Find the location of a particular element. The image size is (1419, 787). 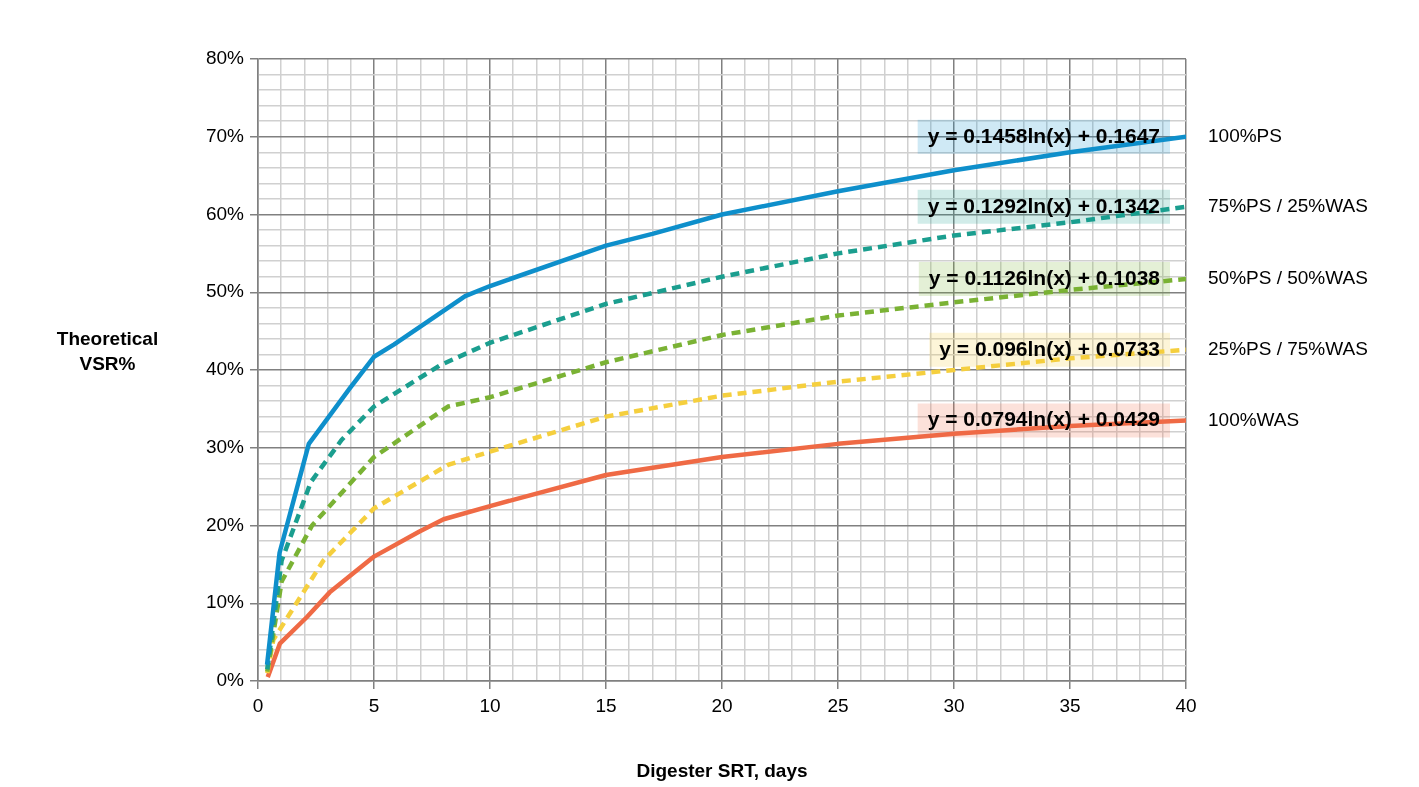

annotation: y = 0.096ln(x) + 0.0733 is located at coordinates (1049, 348).